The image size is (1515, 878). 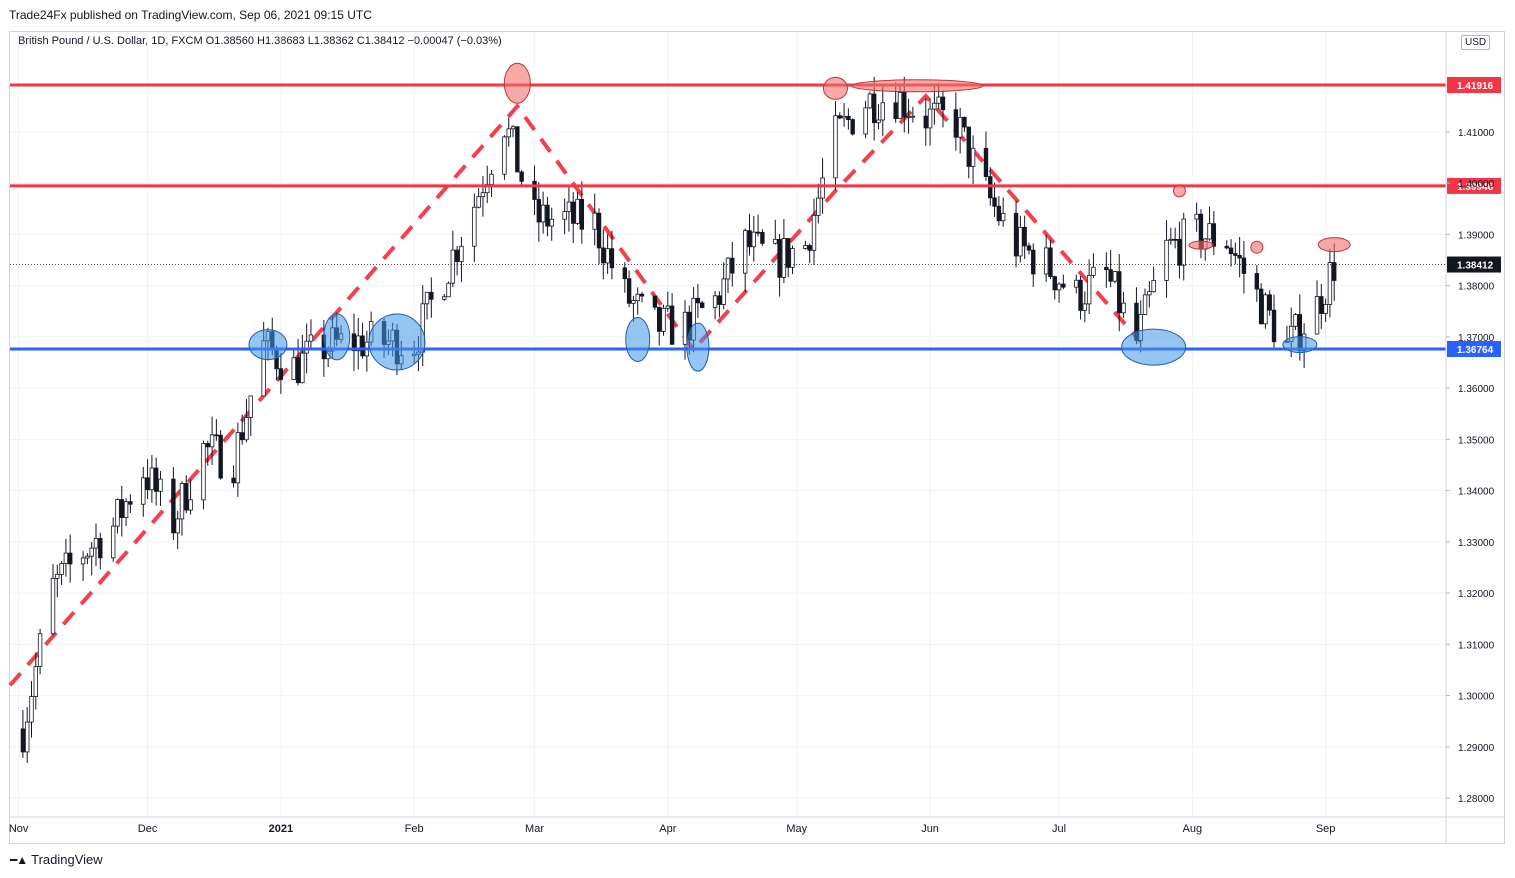 What do you see at coordinates (1476, 42) in the screenshot?
I see `currency-button: USD` at bounding box center [1476, 42].